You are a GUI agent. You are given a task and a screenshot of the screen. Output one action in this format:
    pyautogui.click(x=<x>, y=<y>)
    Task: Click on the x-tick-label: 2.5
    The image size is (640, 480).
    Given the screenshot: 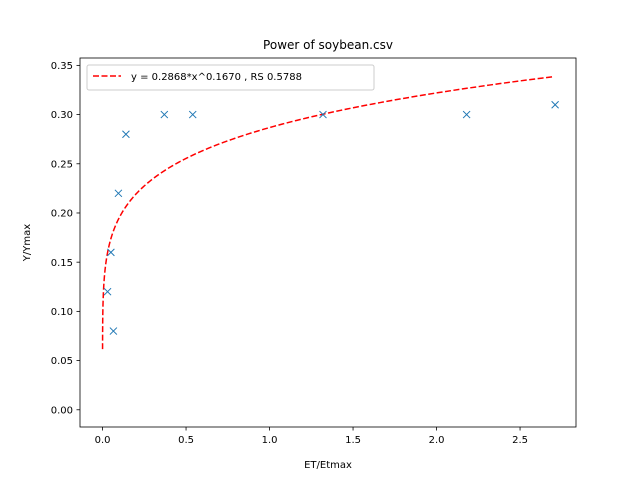 What is the action you would take?
    pyautogui.click(x=520, y=440)
    